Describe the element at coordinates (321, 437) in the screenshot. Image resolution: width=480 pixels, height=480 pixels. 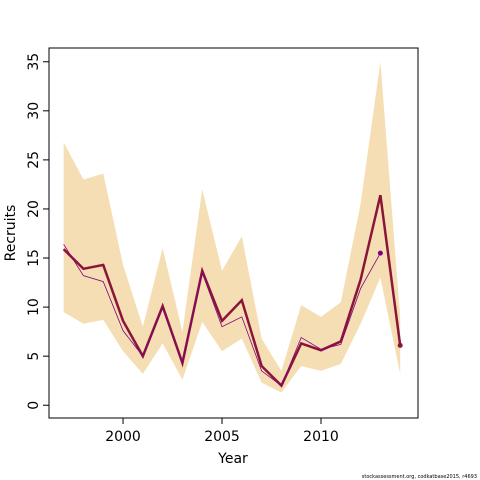
I see `x-tick-label: 2010` at that location.